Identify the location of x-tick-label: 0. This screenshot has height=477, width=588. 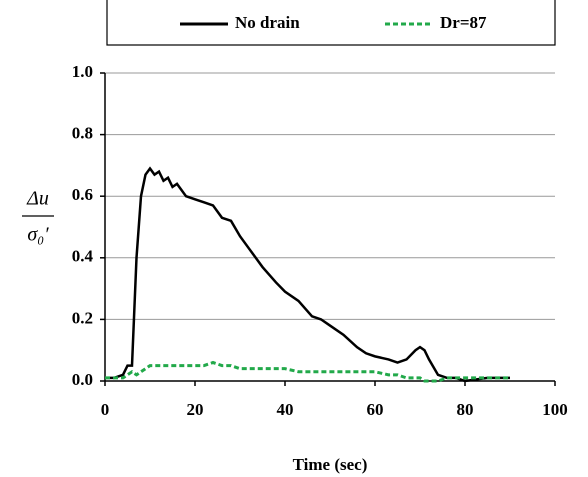
(105, 409).